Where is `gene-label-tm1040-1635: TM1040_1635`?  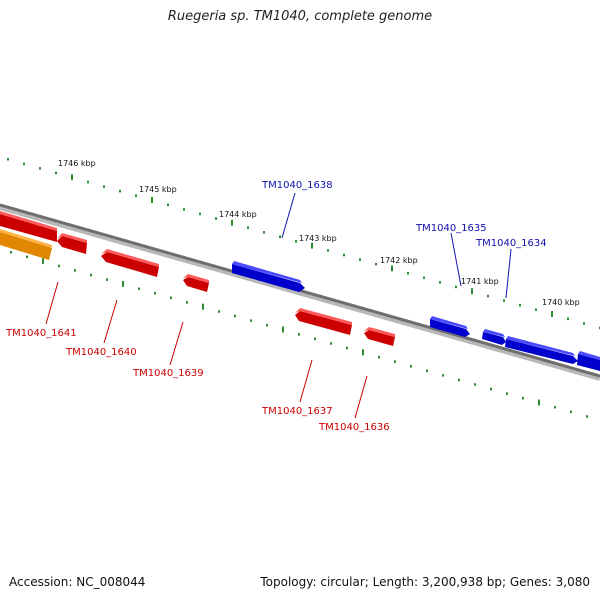 gene-label-tm1040-1635: TM1040_1635 is located at coordinates (451, 228).